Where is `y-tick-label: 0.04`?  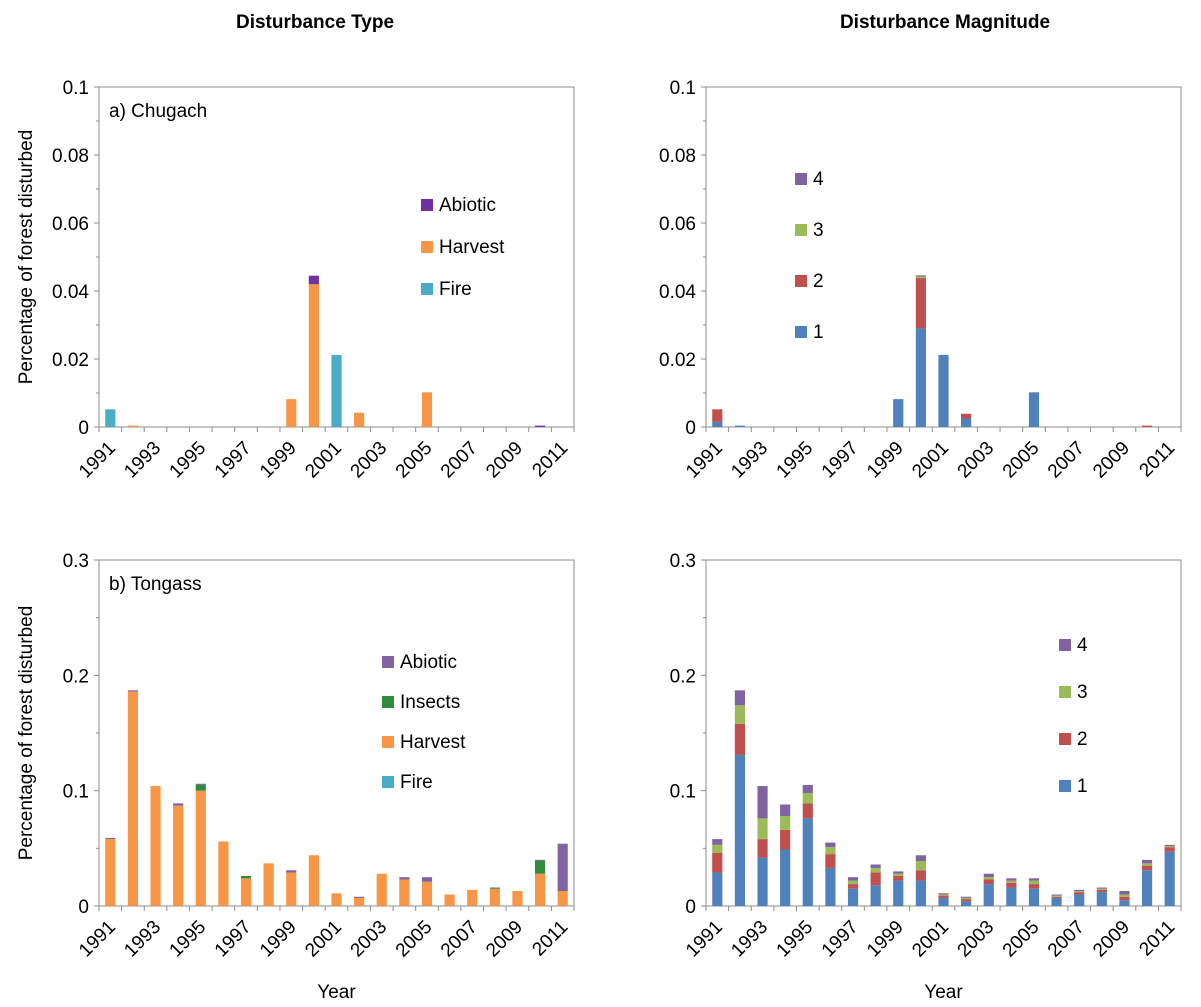 y-tick-label: 0.04 is located at coordinates (677, 292).